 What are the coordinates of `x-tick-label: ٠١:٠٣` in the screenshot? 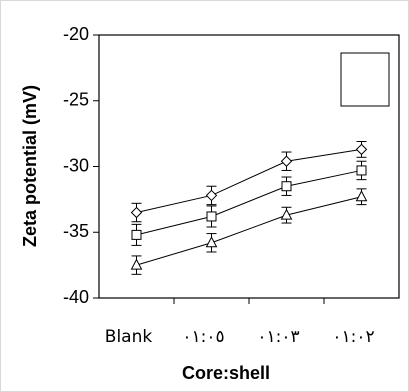 It's located at (278, 337).